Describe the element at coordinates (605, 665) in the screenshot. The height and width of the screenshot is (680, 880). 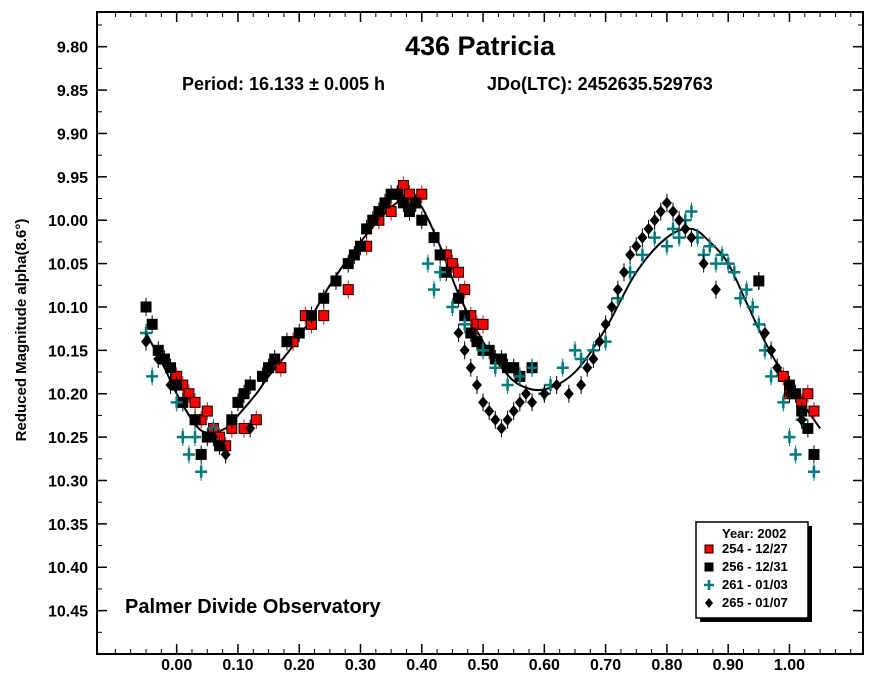
I see `x-tick-label: 0.70` at that location.